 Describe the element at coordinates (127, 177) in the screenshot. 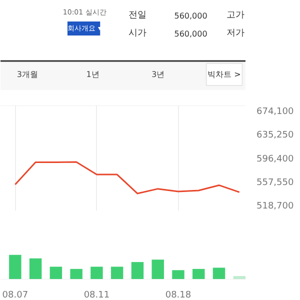

I see `line-series` at that location.